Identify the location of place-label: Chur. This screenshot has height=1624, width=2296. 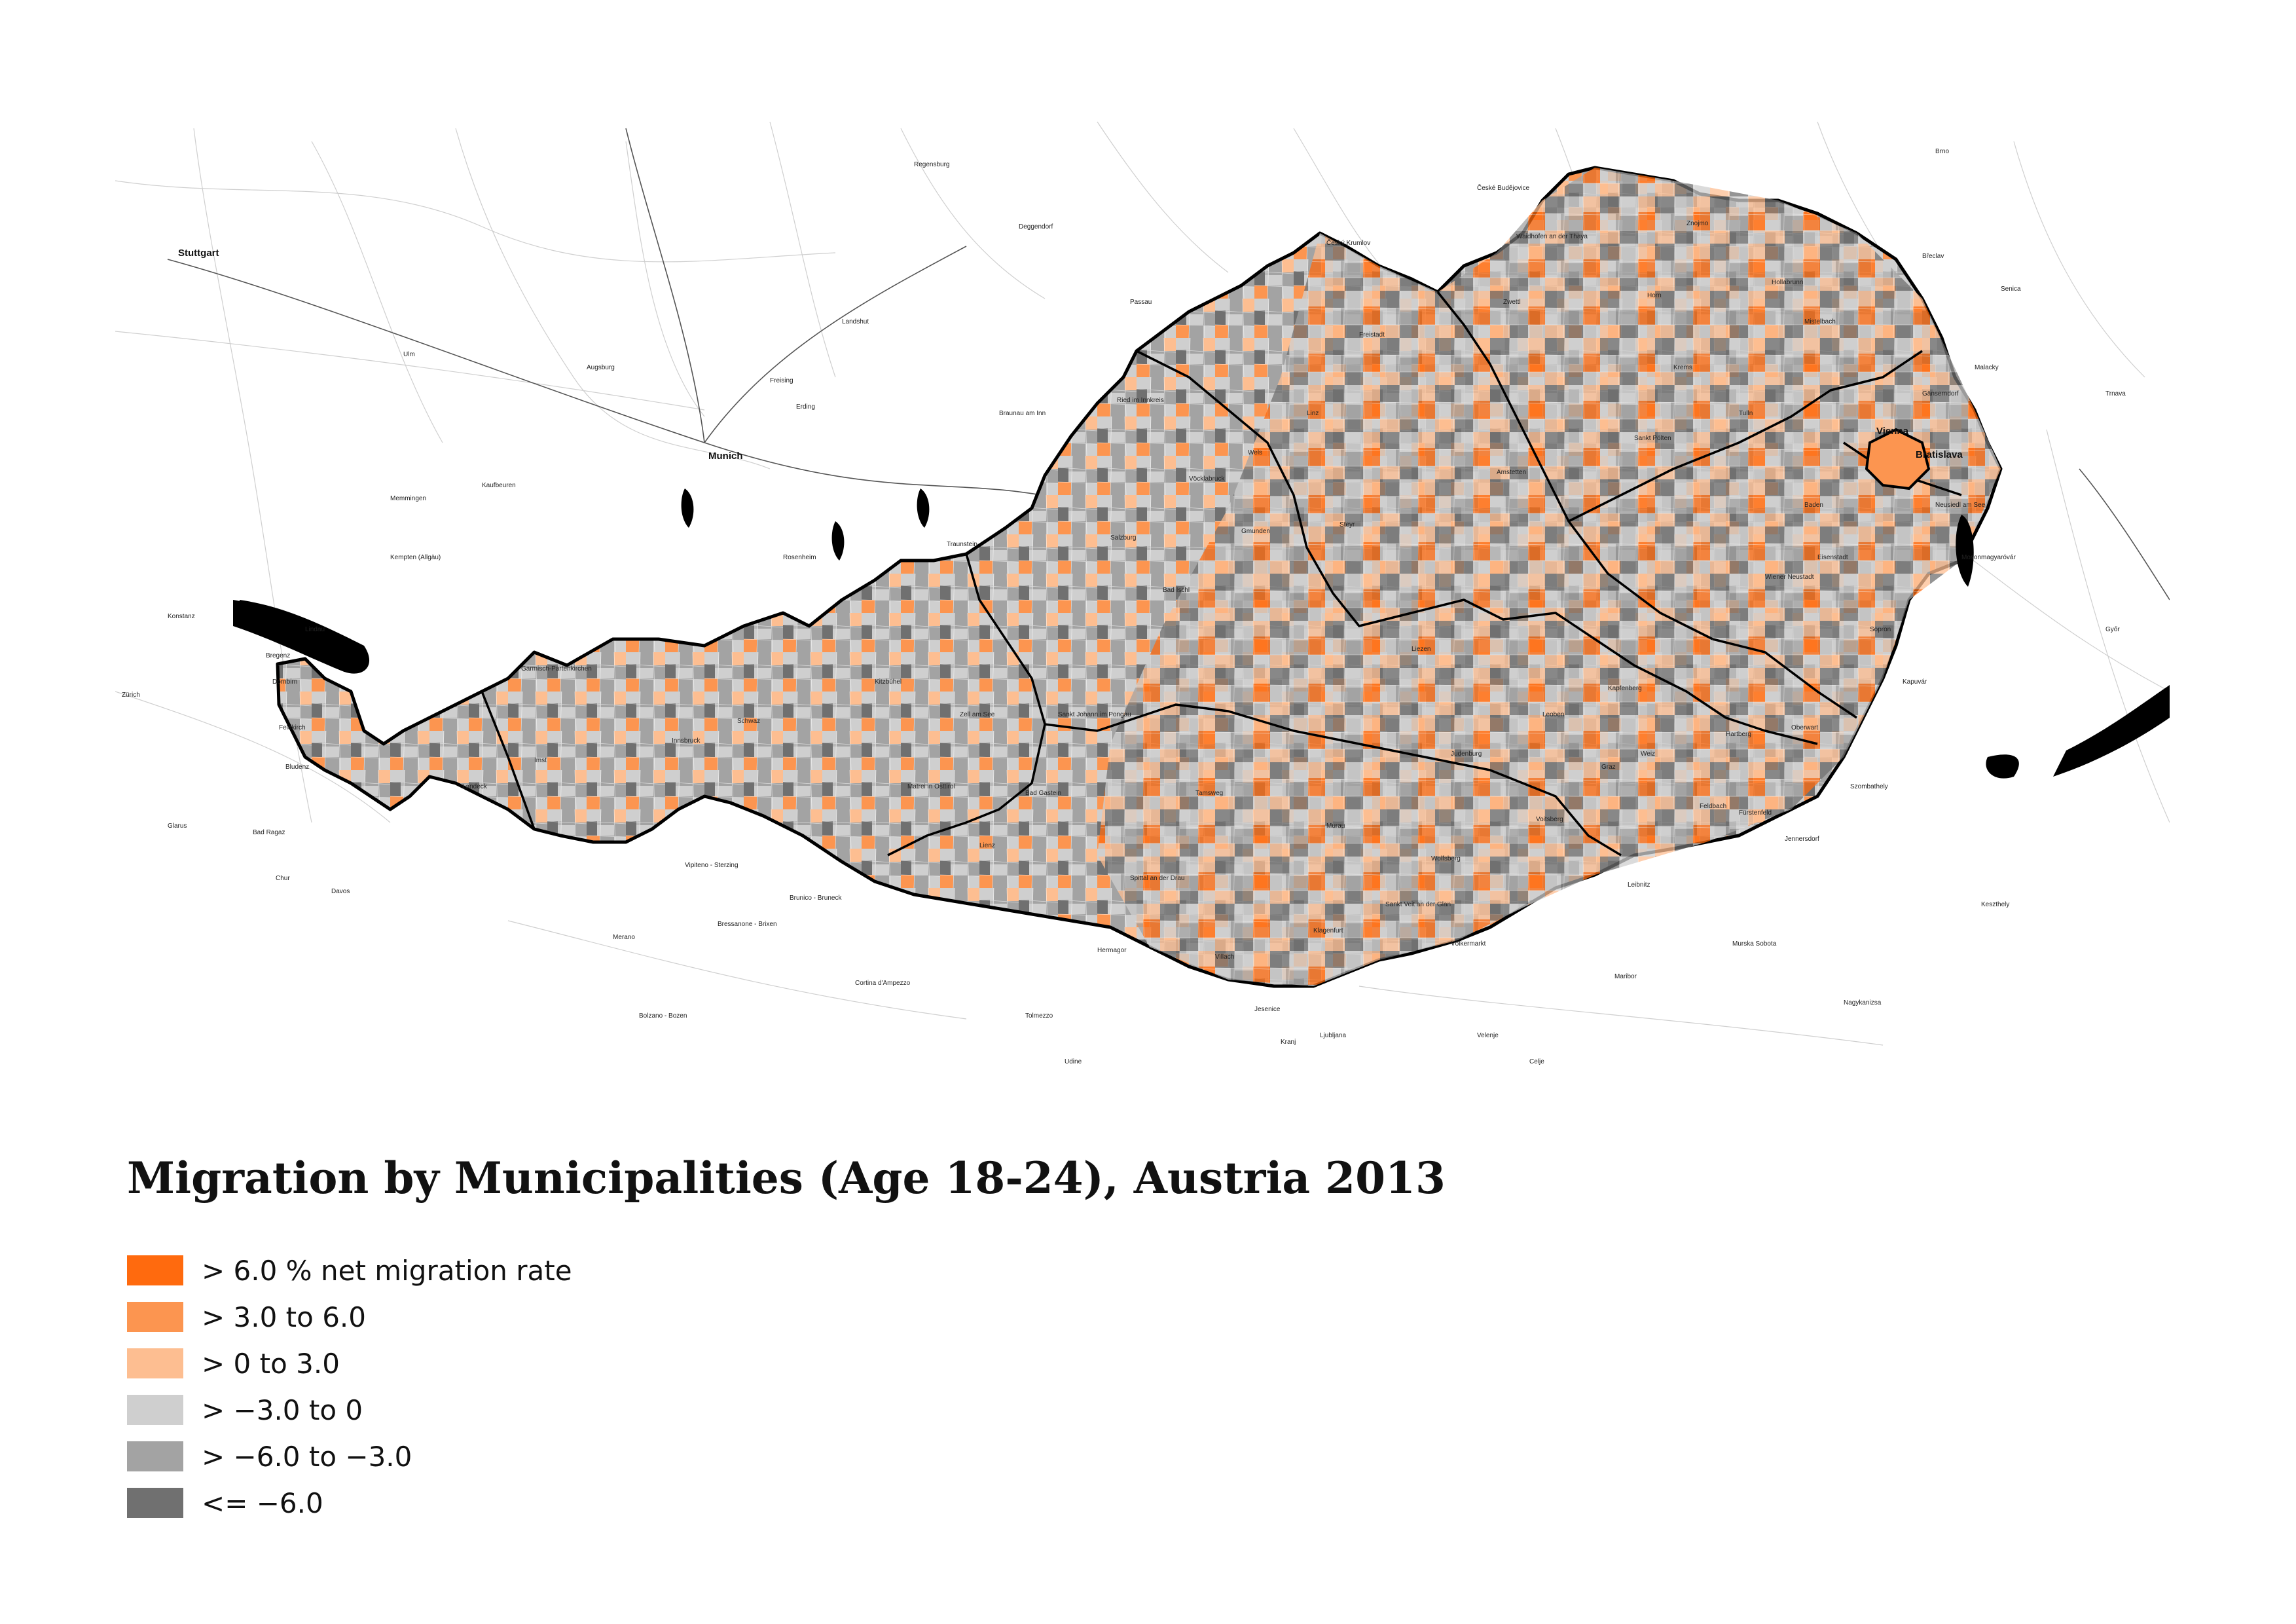
(283, 878).